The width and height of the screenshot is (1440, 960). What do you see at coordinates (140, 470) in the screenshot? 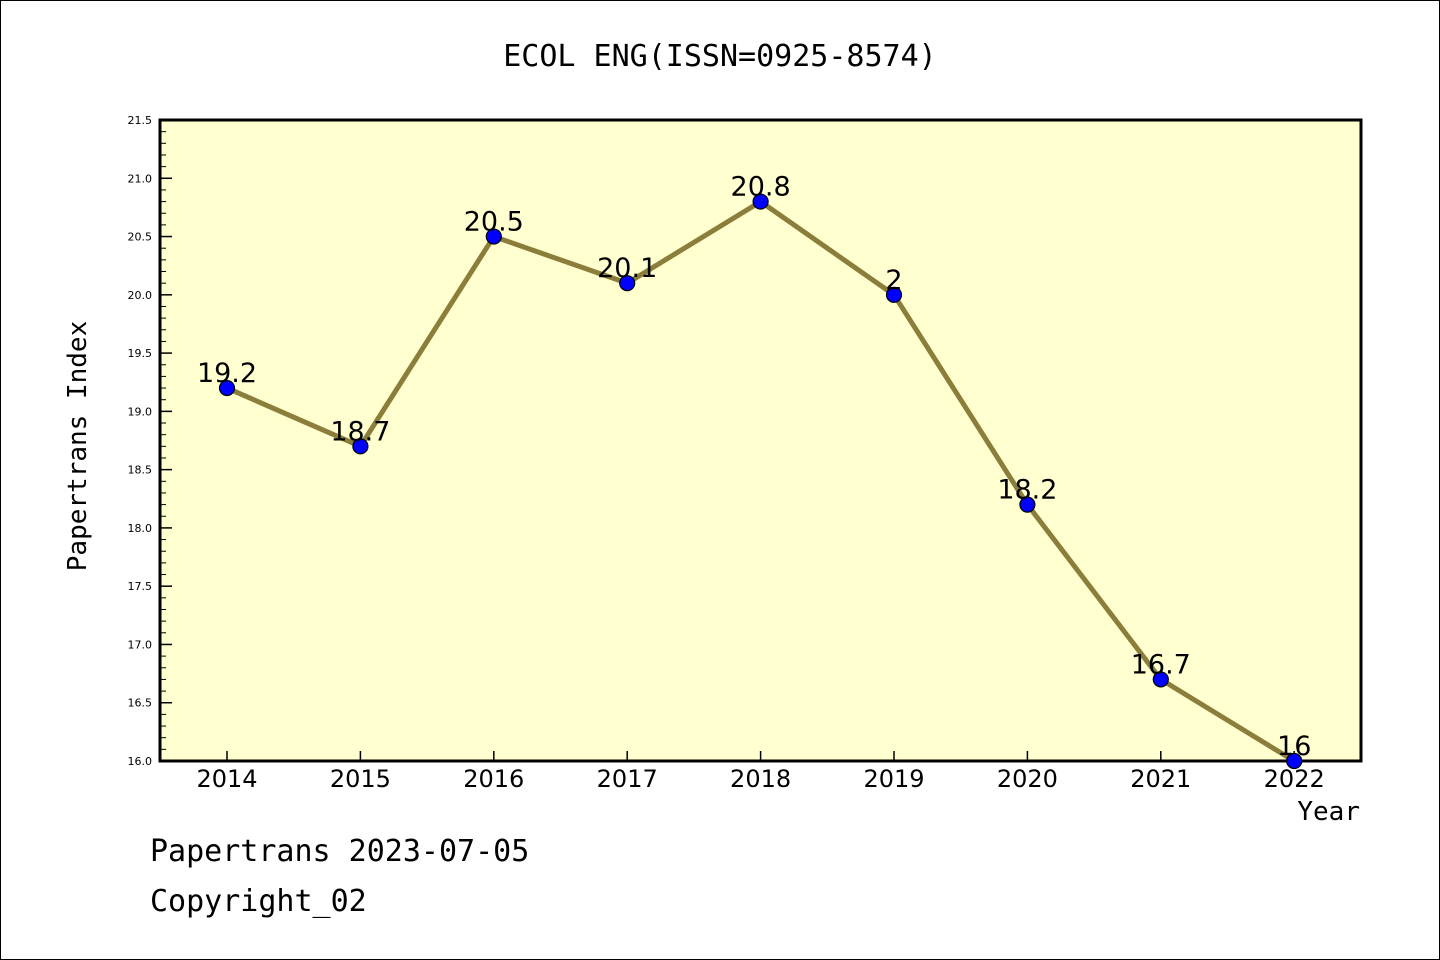
I see `y-tick-label: 18.5` at bounding box center [140, 470].